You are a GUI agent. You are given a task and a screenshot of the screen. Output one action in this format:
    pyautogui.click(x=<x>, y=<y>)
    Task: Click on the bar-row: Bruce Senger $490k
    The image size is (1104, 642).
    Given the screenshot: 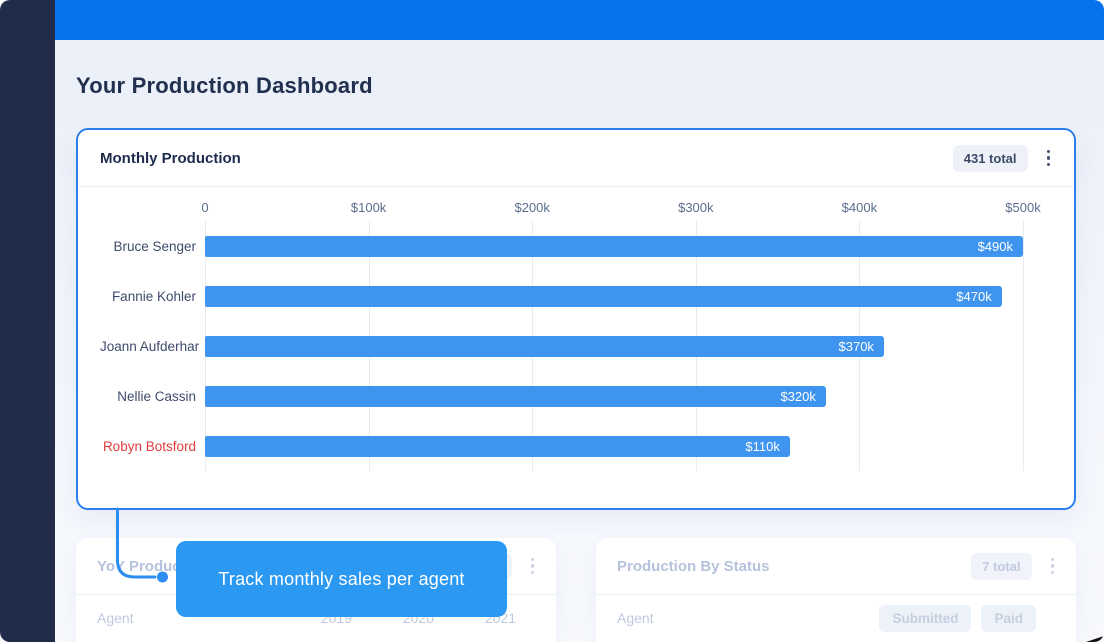 What is the action you would take?
    pyautogui.click(x=587, y=246)
    